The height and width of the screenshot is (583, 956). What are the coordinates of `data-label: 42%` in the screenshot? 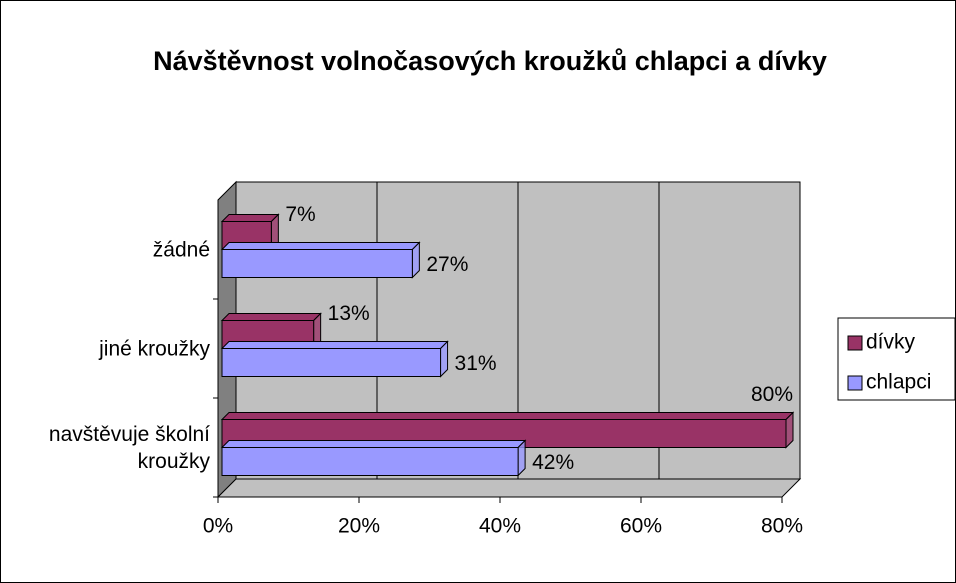 It's located at (553, 462).